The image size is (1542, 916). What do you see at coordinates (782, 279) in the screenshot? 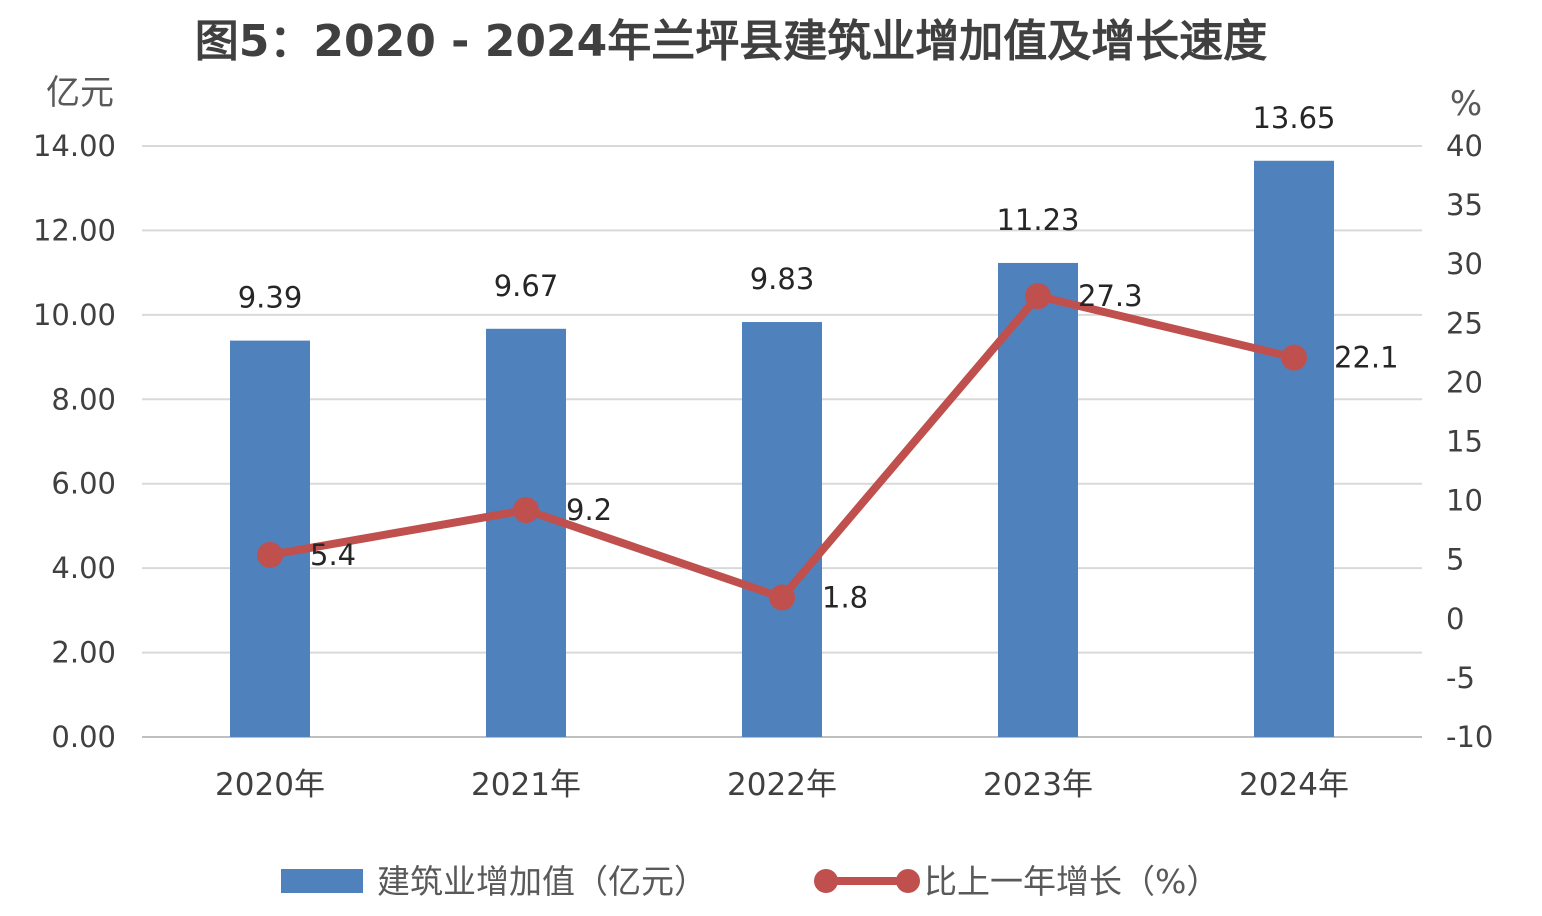
I see `bar-data-label: 9.83` at bounding box center [782, 279].